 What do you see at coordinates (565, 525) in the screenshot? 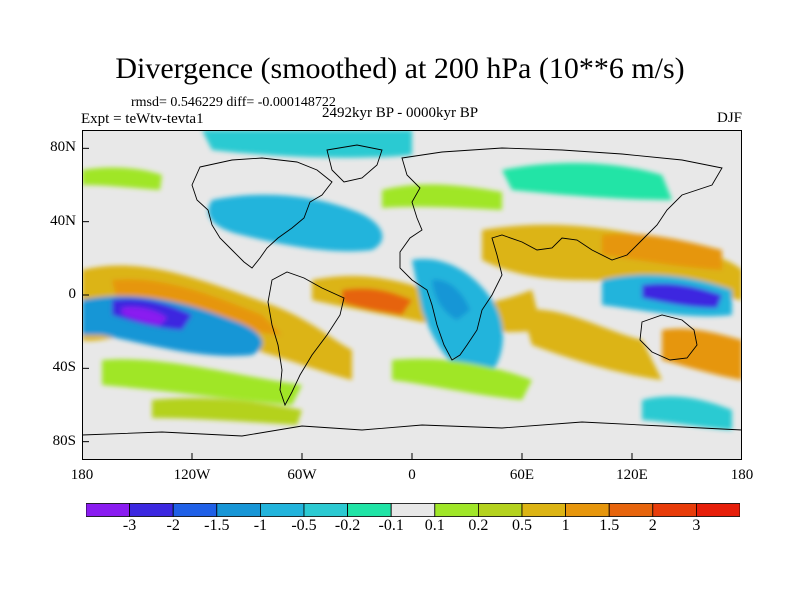
I see `colorbar-label: 1` at bounding box center [565, 525].